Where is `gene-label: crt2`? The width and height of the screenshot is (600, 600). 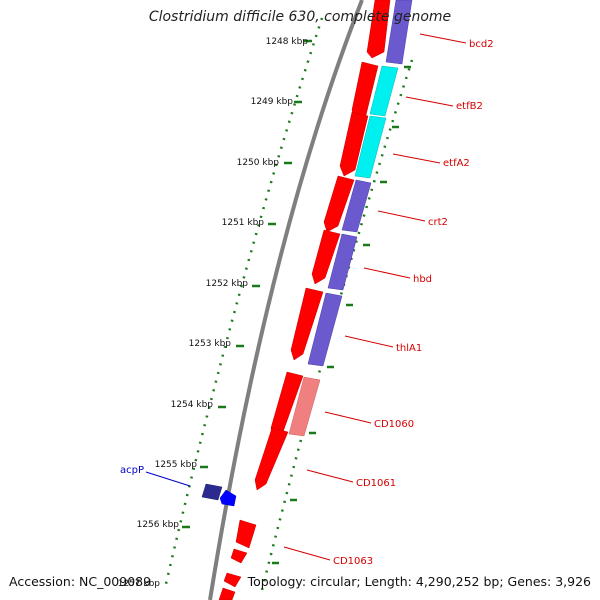 gene-label: crt2 is located at coordinates (438, 222).